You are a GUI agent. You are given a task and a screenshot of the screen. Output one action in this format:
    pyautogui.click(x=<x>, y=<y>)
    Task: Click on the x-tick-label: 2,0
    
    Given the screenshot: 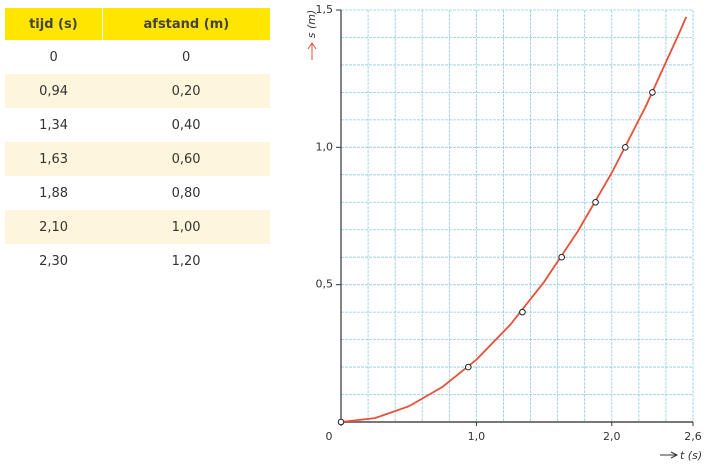 What is the action you would take?
    pyautogui.click(x=612, y=436)
    